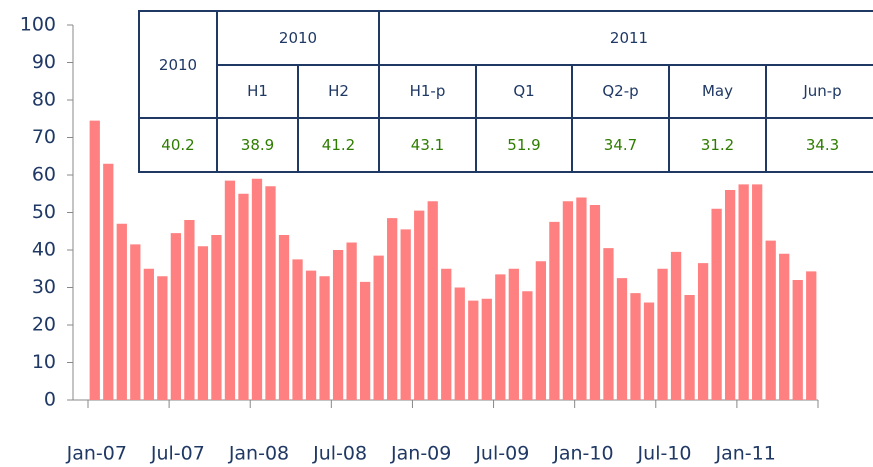  Describe the element at coordinates (420, 454) in the screenshot. I see `x-tick-label: Jan-09` at that location.